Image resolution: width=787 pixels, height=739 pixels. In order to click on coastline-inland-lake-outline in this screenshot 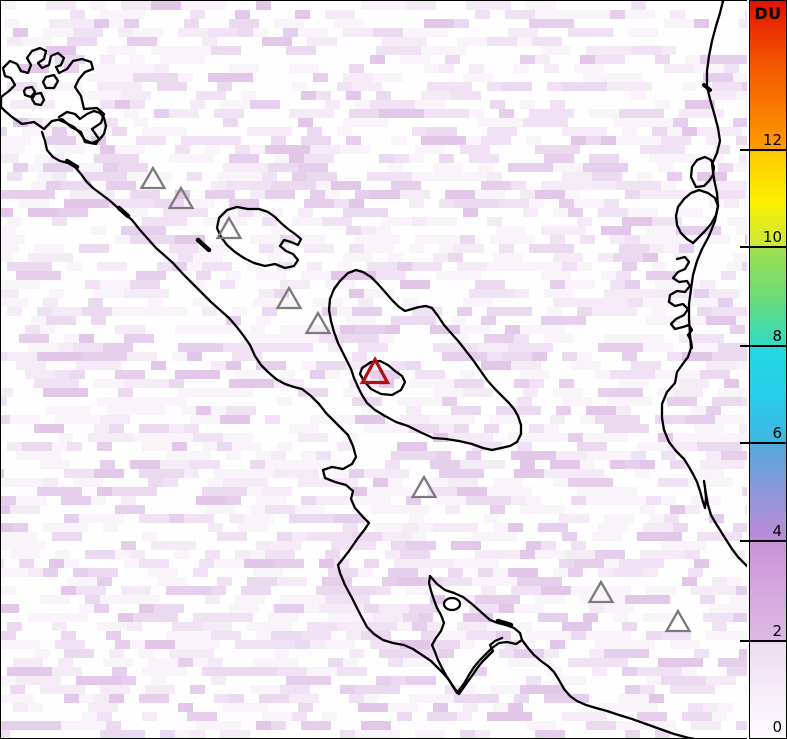, I will do `click(425, 360)`.